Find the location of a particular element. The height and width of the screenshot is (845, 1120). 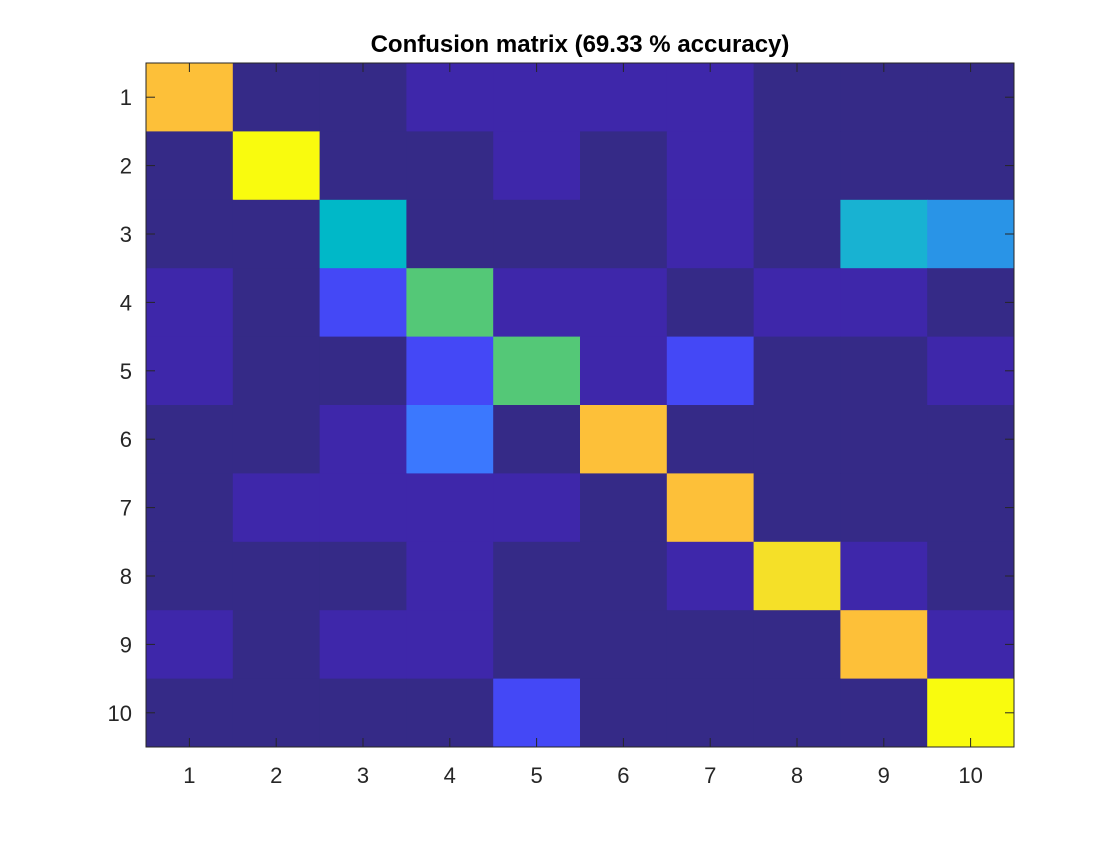

heatmap-cell-r6-c4 is located at coordinates (450, 439).